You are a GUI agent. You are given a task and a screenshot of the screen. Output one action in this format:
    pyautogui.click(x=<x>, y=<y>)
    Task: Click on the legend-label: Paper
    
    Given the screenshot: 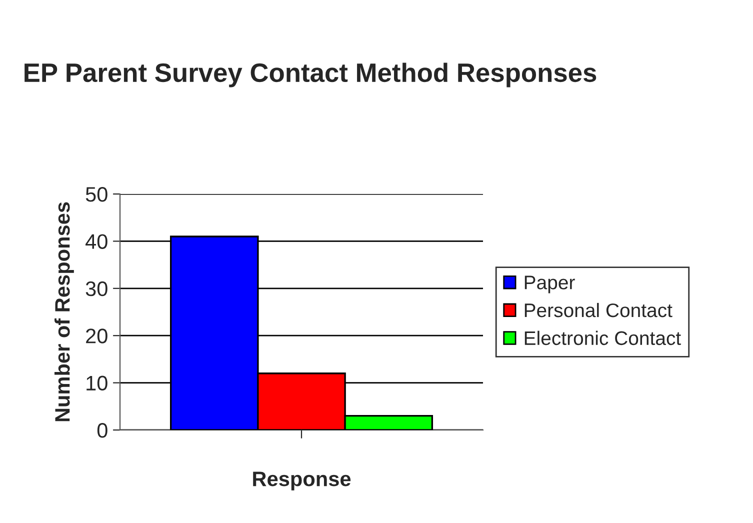 What is the action you would take?
    pyautogui.click(x=549, y=285)
    